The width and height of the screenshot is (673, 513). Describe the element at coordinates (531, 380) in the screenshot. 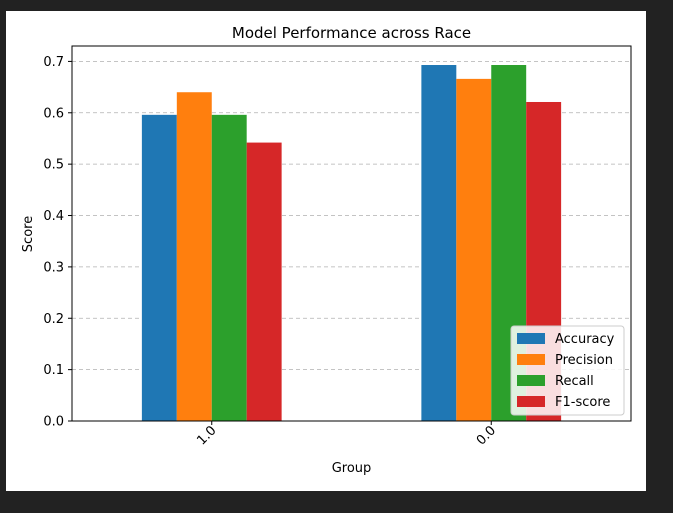

I see `legend-swatch-recall` at that location.